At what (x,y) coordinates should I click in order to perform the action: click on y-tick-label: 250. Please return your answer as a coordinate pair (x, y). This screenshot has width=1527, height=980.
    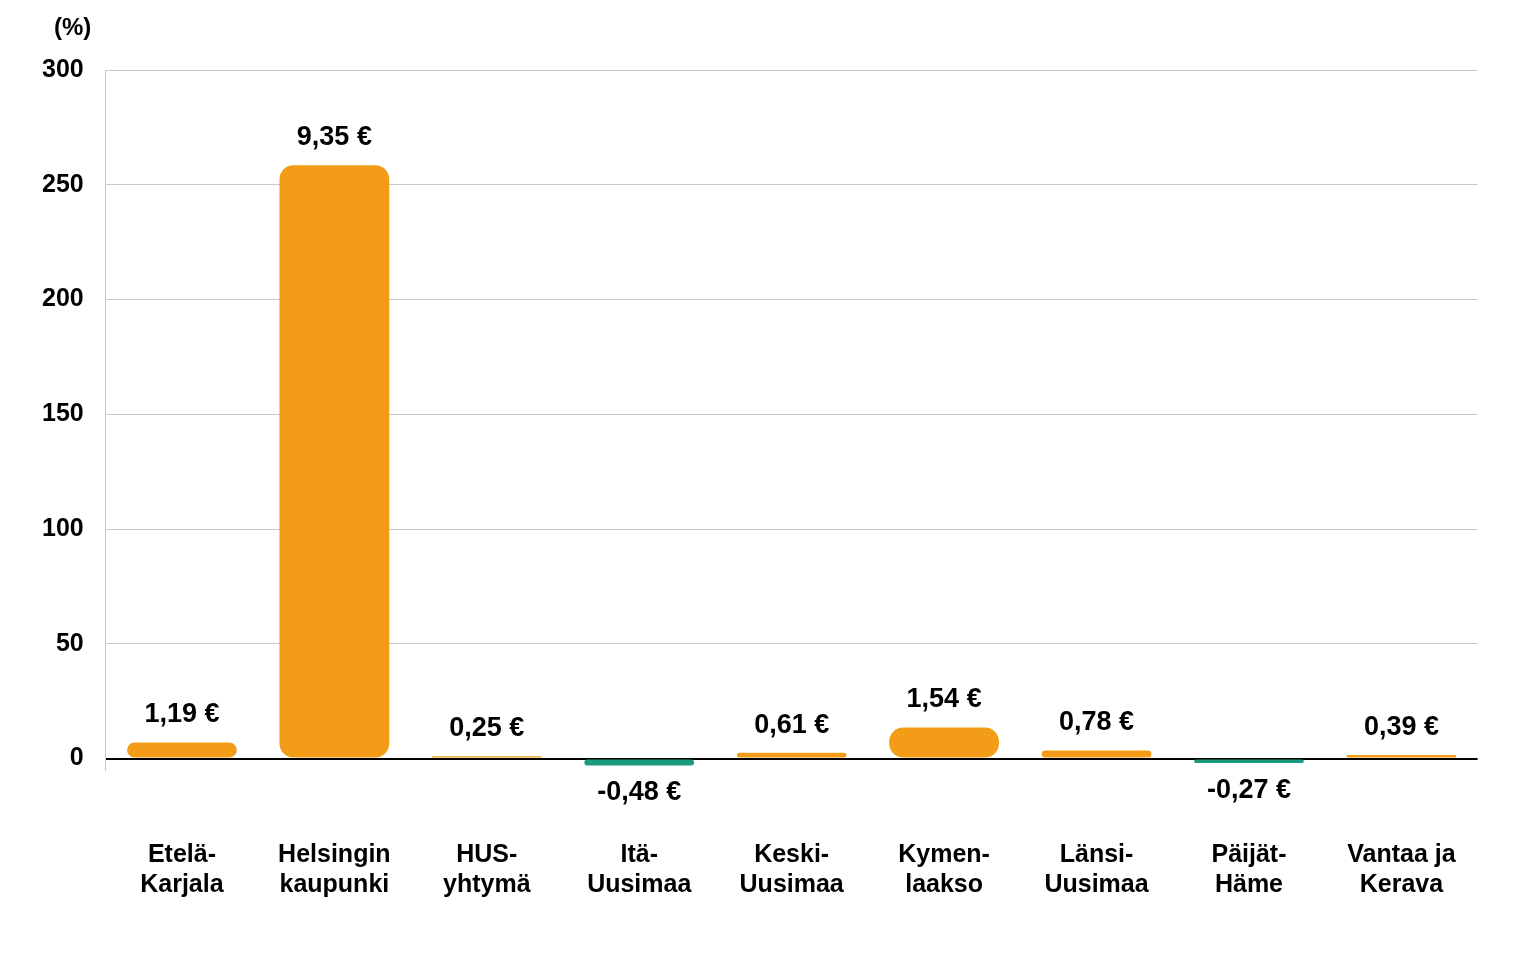
    Looking at the image, I should click on (62, 182).